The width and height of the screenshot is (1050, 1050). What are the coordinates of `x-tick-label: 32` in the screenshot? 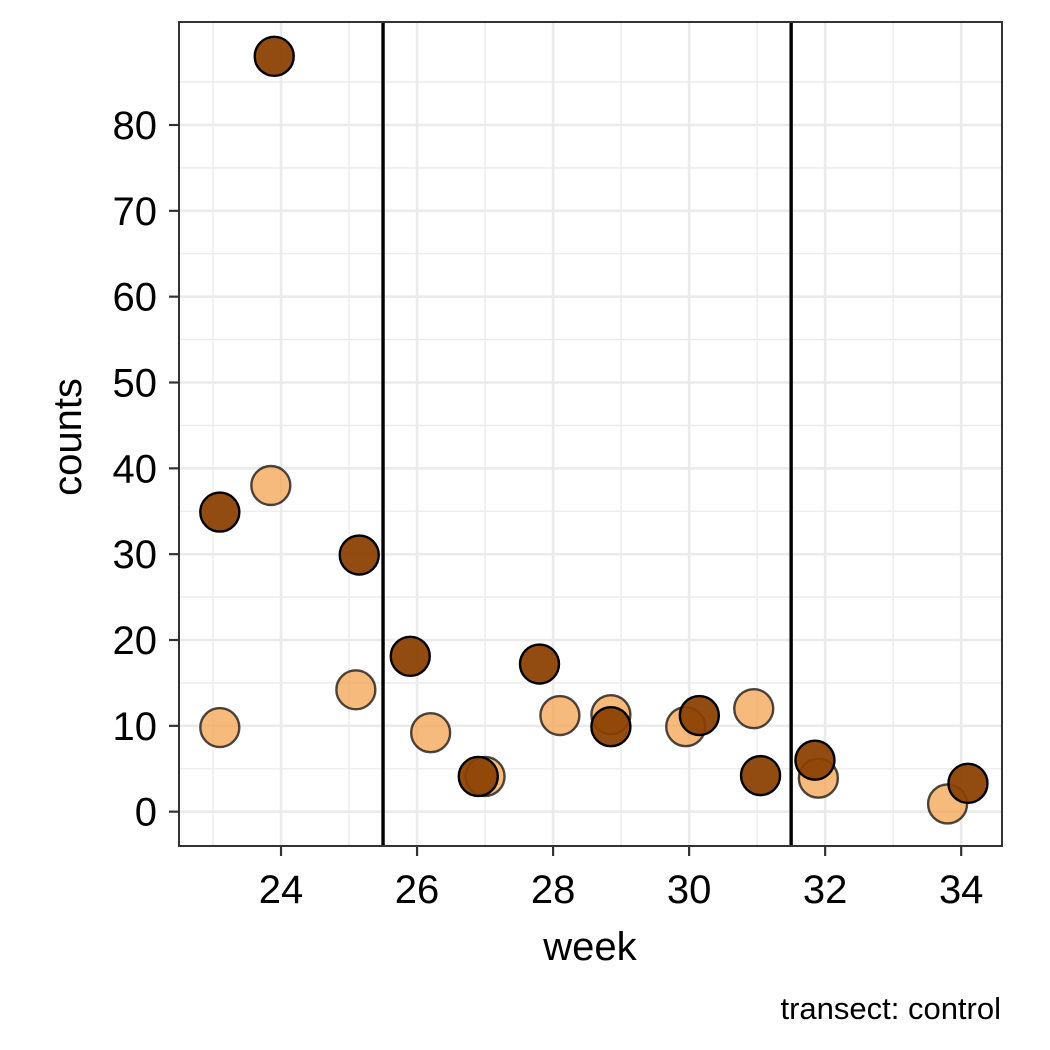 It's located at (825, 890).